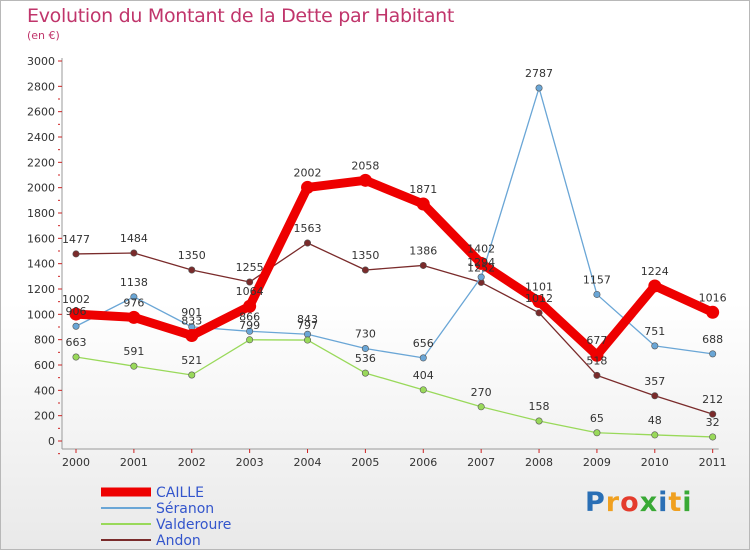 The width and height of the screenshot is (750, 550). Describe the element at coordinates (539, 462) in the screenshot. I see `x-tick-label: 2008` at that location.